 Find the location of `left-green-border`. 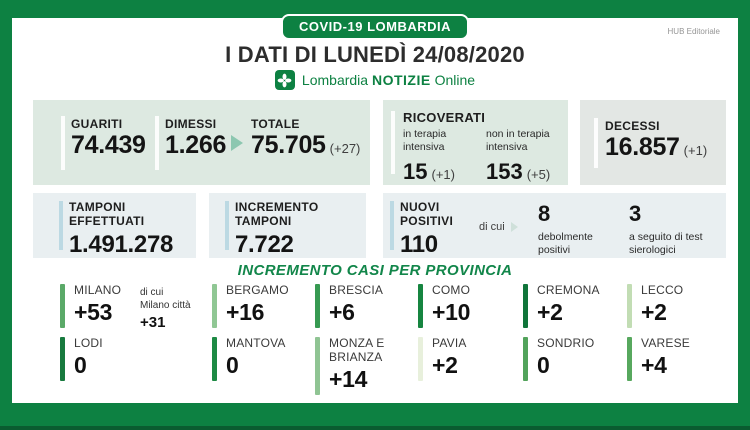

left-green-border is located at coordinates (6, 215).